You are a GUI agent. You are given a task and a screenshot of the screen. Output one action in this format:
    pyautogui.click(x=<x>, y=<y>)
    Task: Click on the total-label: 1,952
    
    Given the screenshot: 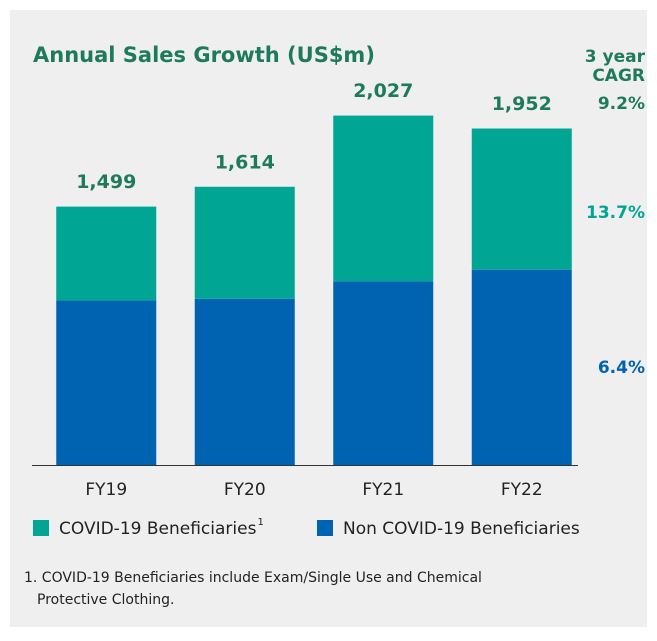 What is the action you would take?
    pyautogui.click(x=522, y=104)
    